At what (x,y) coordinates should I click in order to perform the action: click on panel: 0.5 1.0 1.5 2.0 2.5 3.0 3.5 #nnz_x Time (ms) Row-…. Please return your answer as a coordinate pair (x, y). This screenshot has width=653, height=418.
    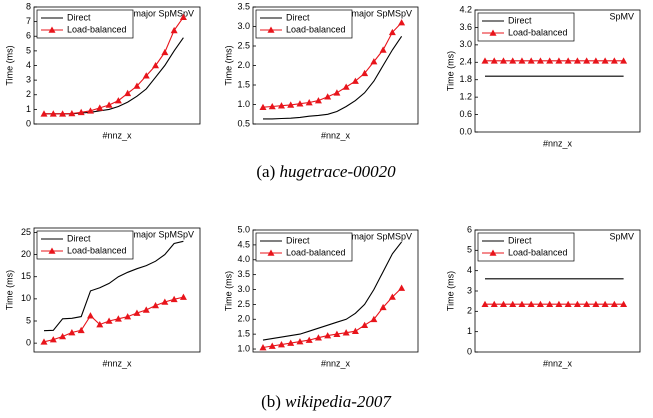
    Looking at the image, I should click on (321, 70).